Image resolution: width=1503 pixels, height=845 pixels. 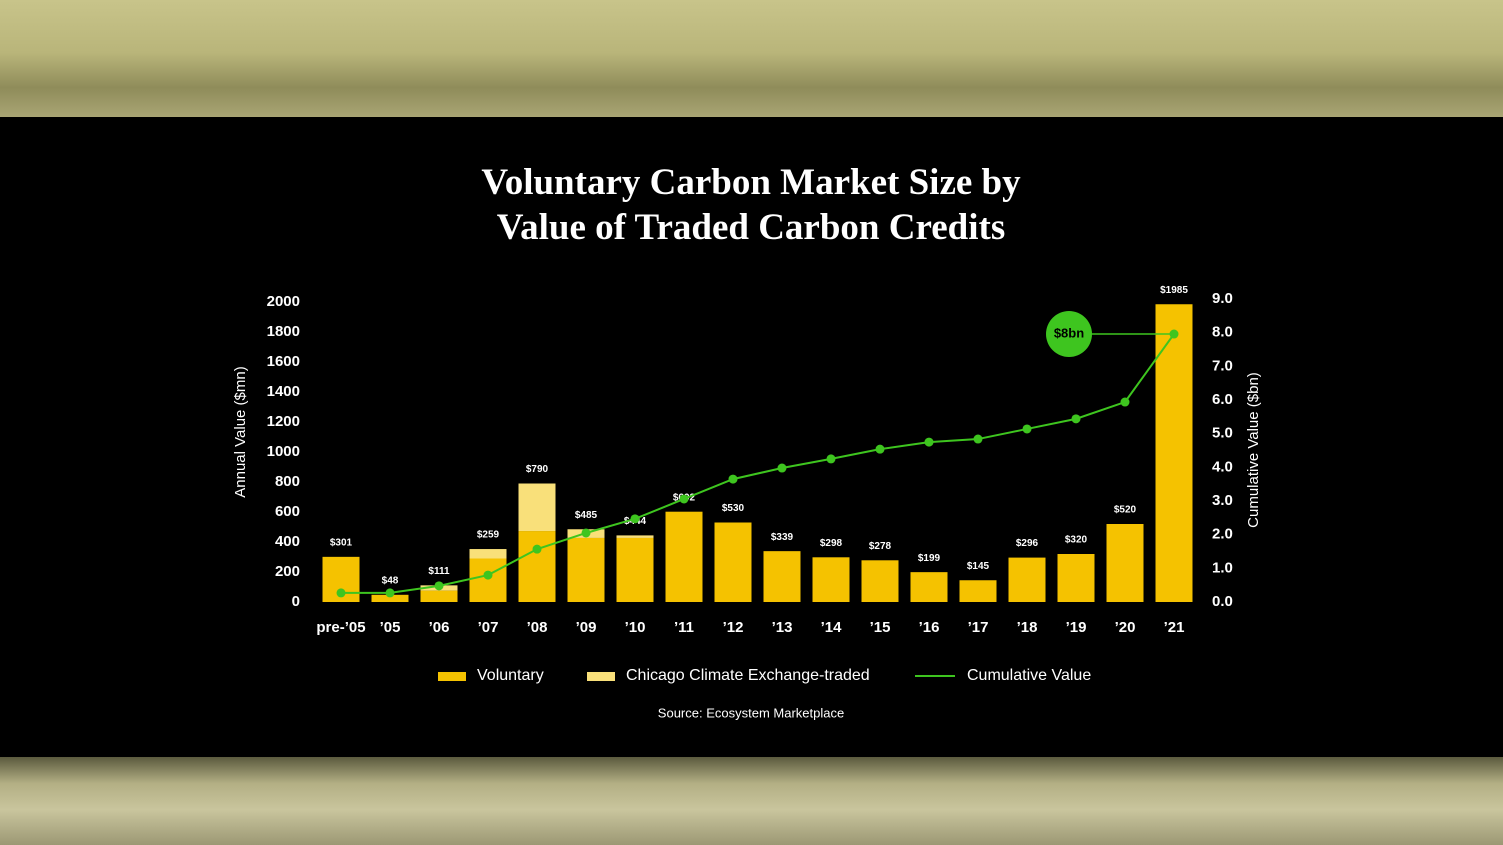 I want to click on x-tick-label: ’19, so click(x=1076, y=627).